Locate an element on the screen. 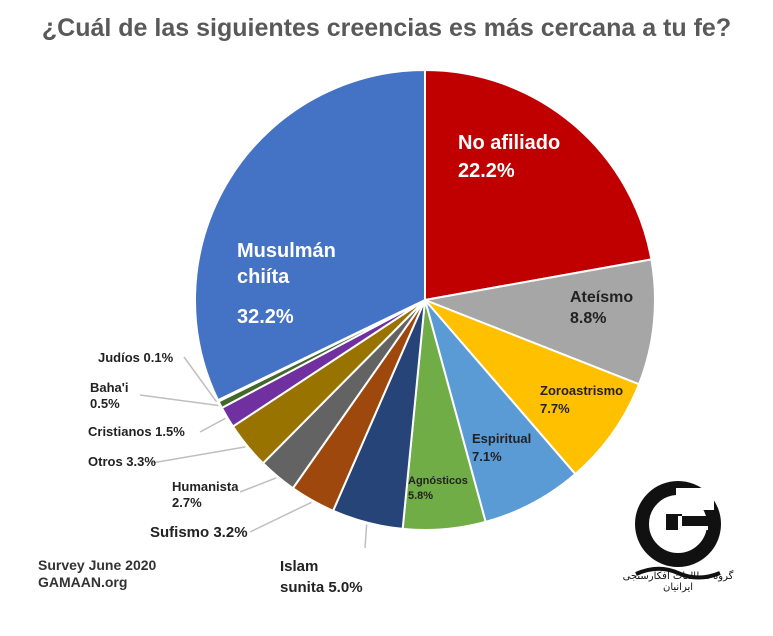  slice-label-line: Otros 3.3% is located at coordinates (122, 461).